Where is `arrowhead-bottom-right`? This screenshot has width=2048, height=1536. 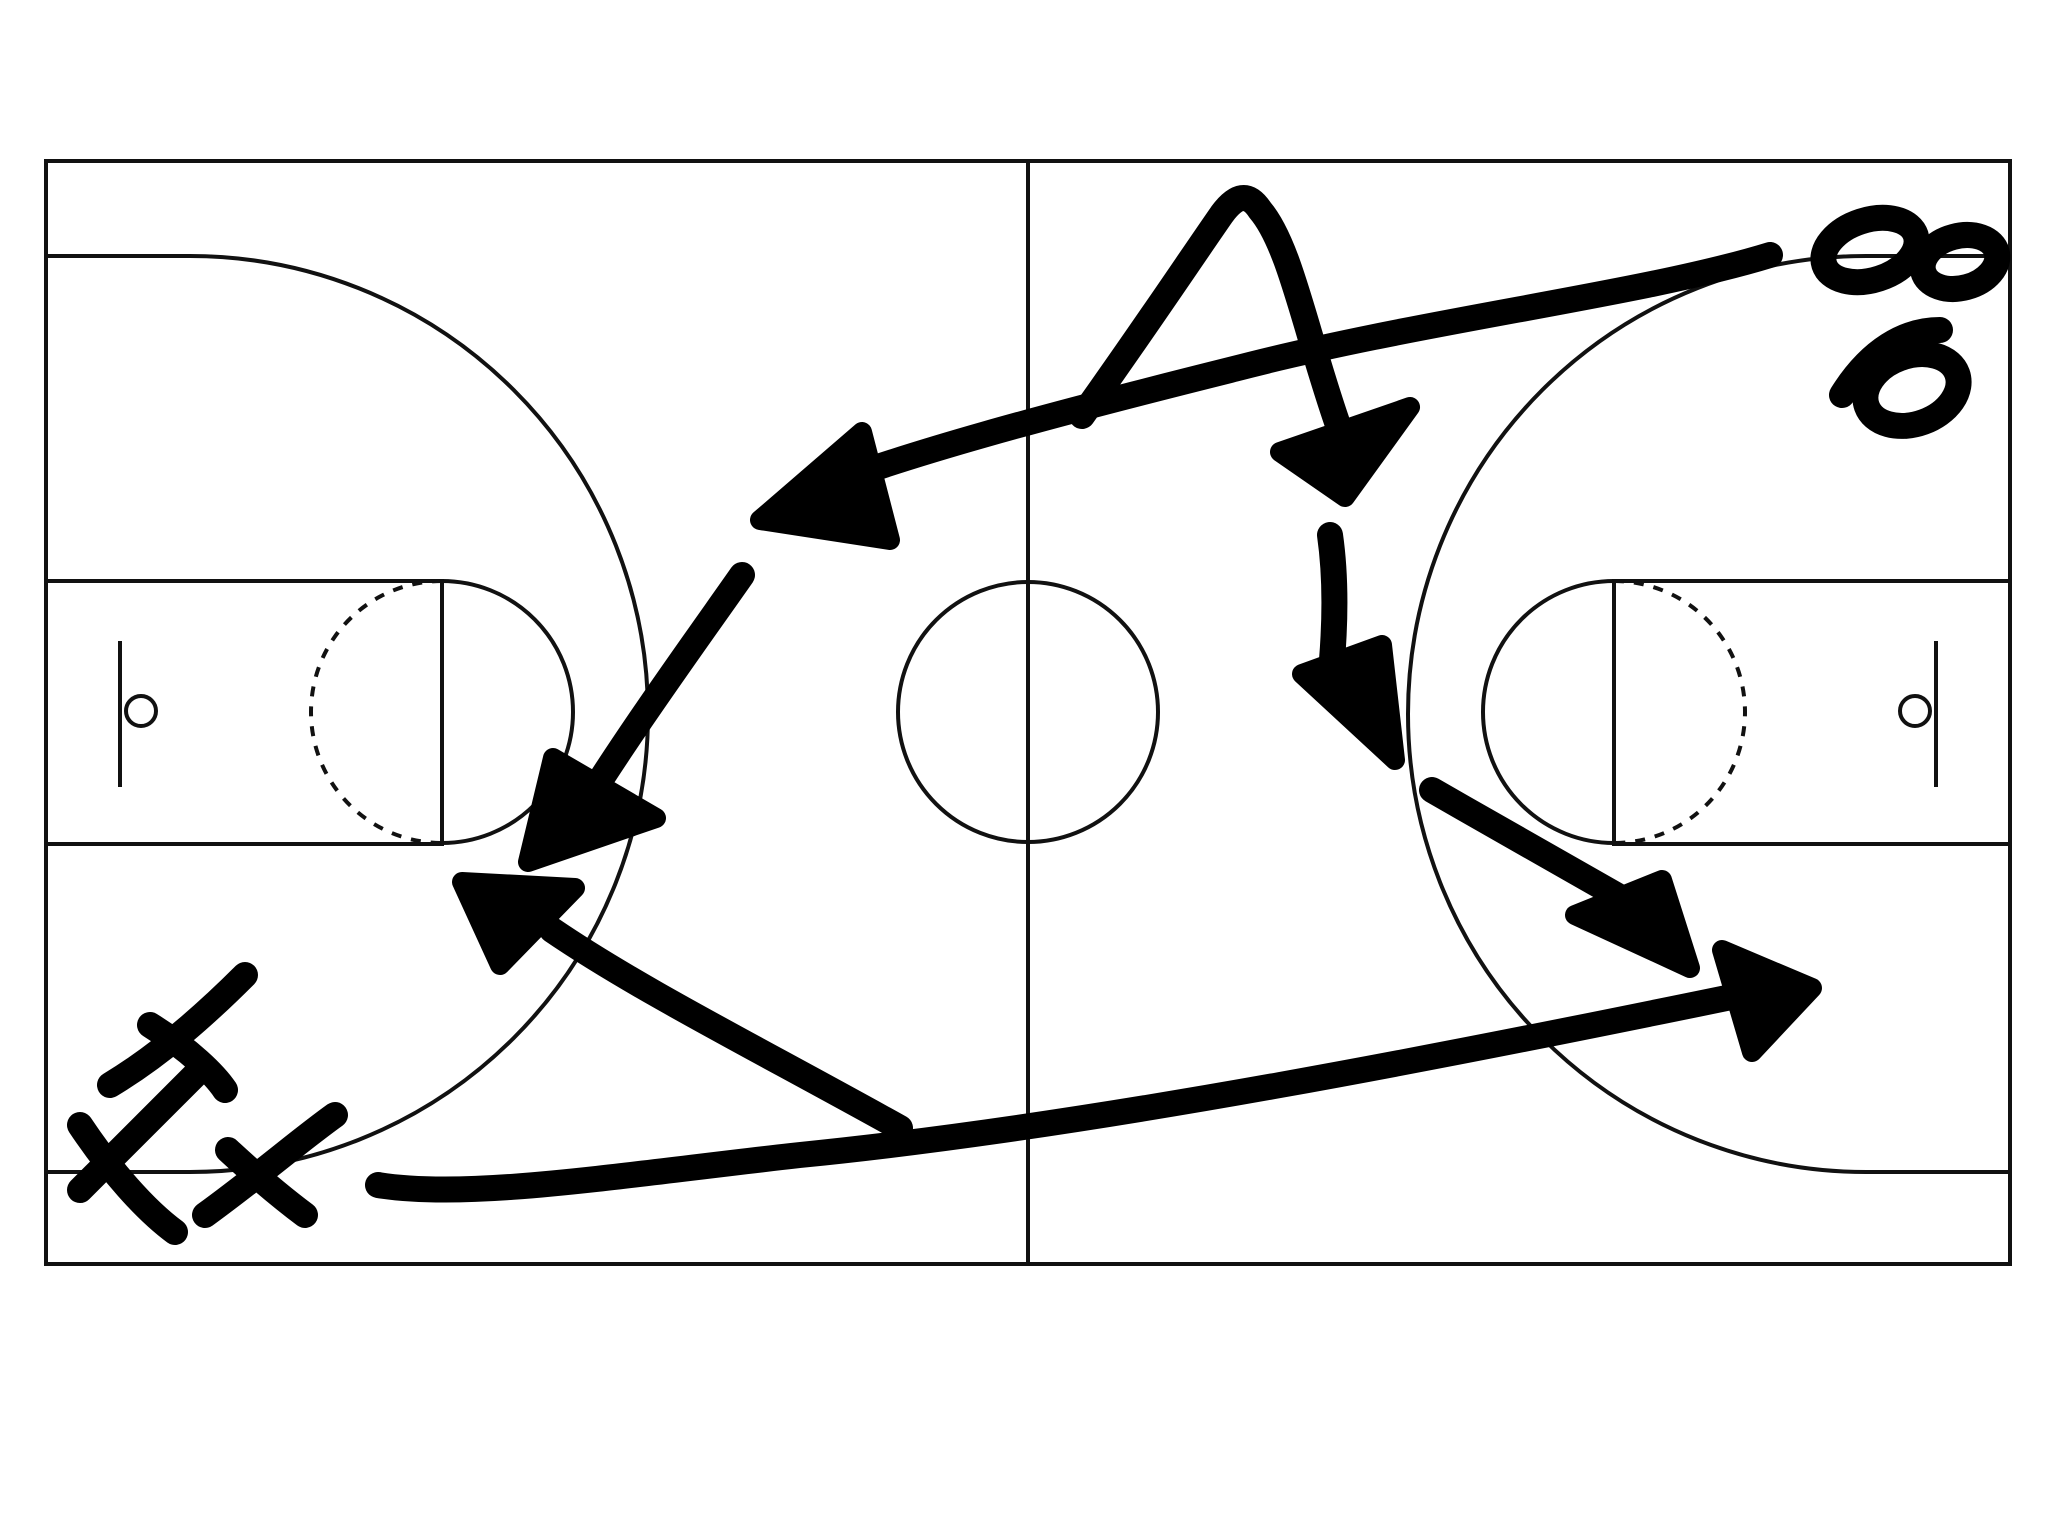 arrowhead-bottom-right is located at coordinates (1767, 1001).